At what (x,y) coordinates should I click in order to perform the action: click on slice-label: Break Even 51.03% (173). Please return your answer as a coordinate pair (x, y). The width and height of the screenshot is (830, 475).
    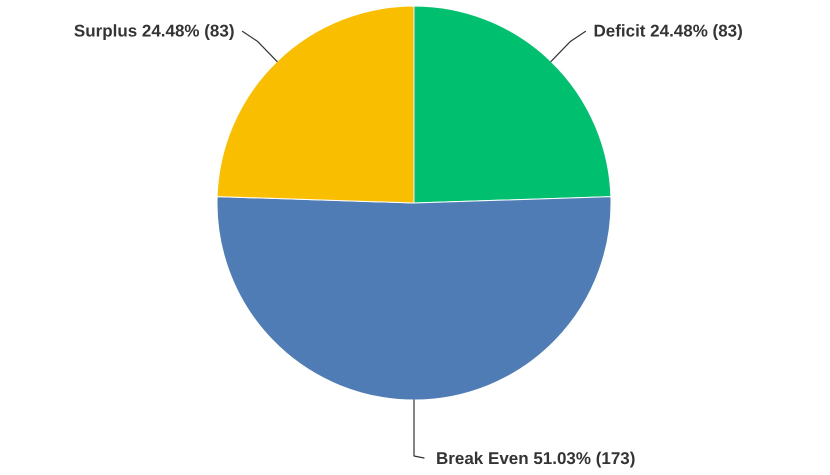
    Looking at the image, I should click on (536, 458).